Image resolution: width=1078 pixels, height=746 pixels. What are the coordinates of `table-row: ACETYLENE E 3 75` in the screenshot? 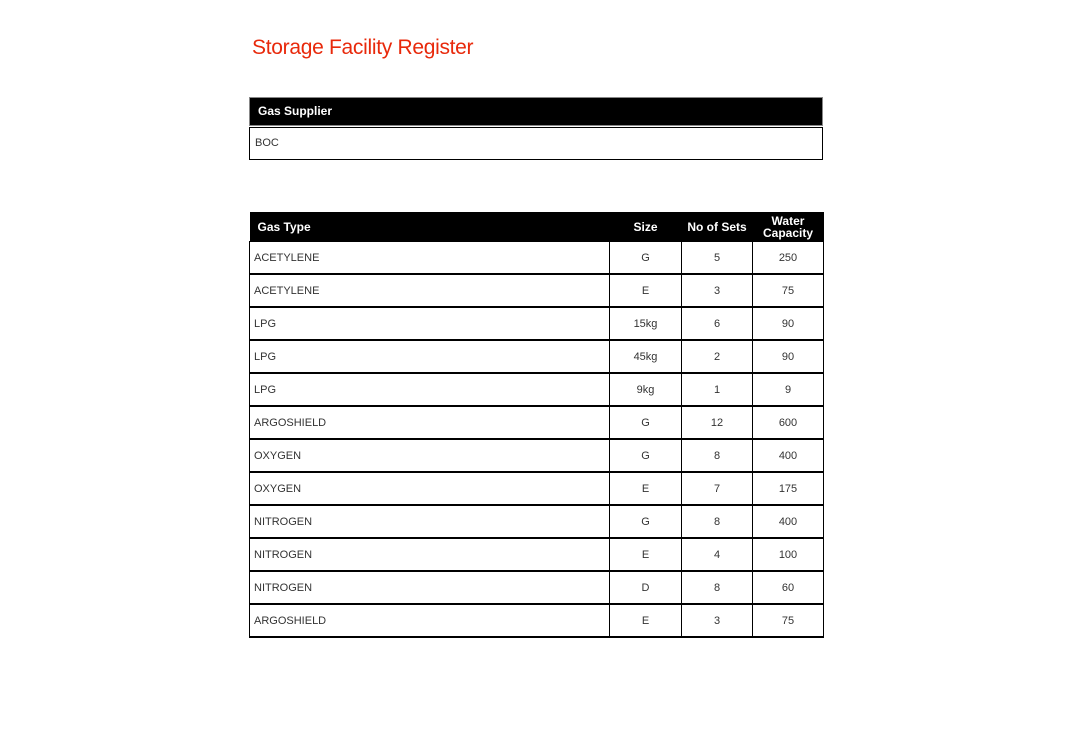 It's located at (536, 290).